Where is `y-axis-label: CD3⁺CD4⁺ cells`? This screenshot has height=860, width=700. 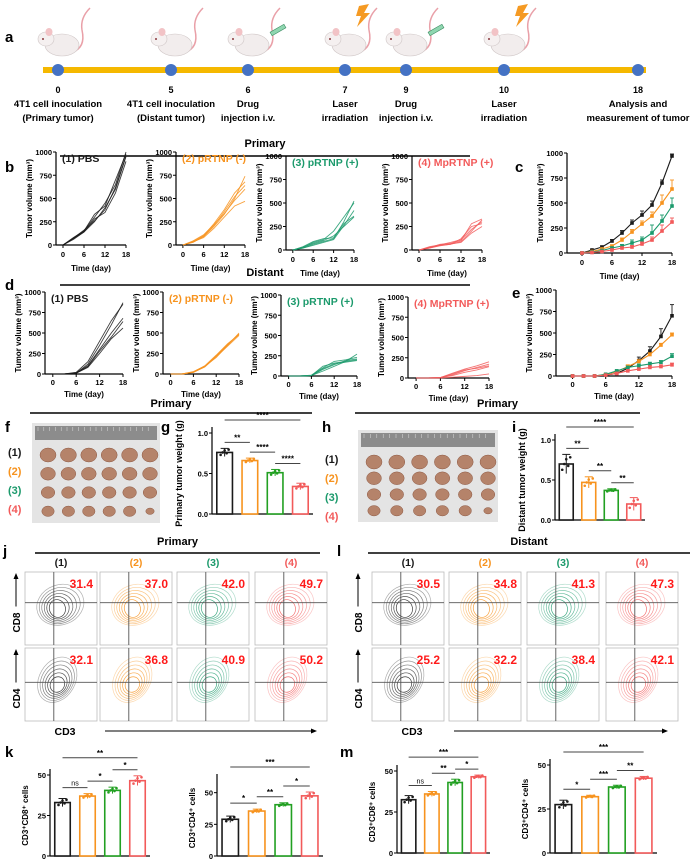 y-axis-label: CD3⁺CD4⁺ cells is located at coordinates (525, 808).